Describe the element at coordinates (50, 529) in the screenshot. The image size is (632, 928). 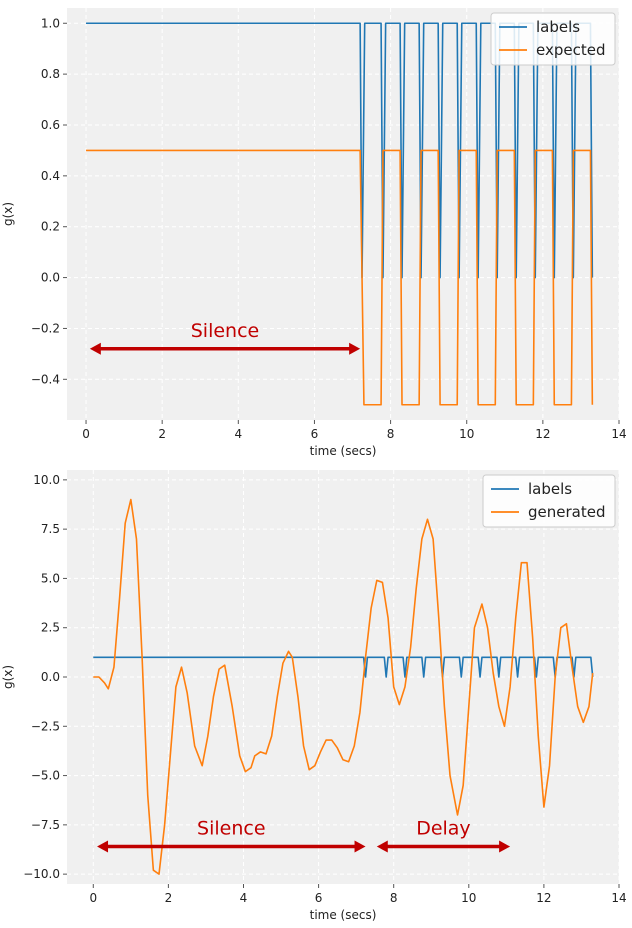
I see `y-tick-label: 7.5` at that location.